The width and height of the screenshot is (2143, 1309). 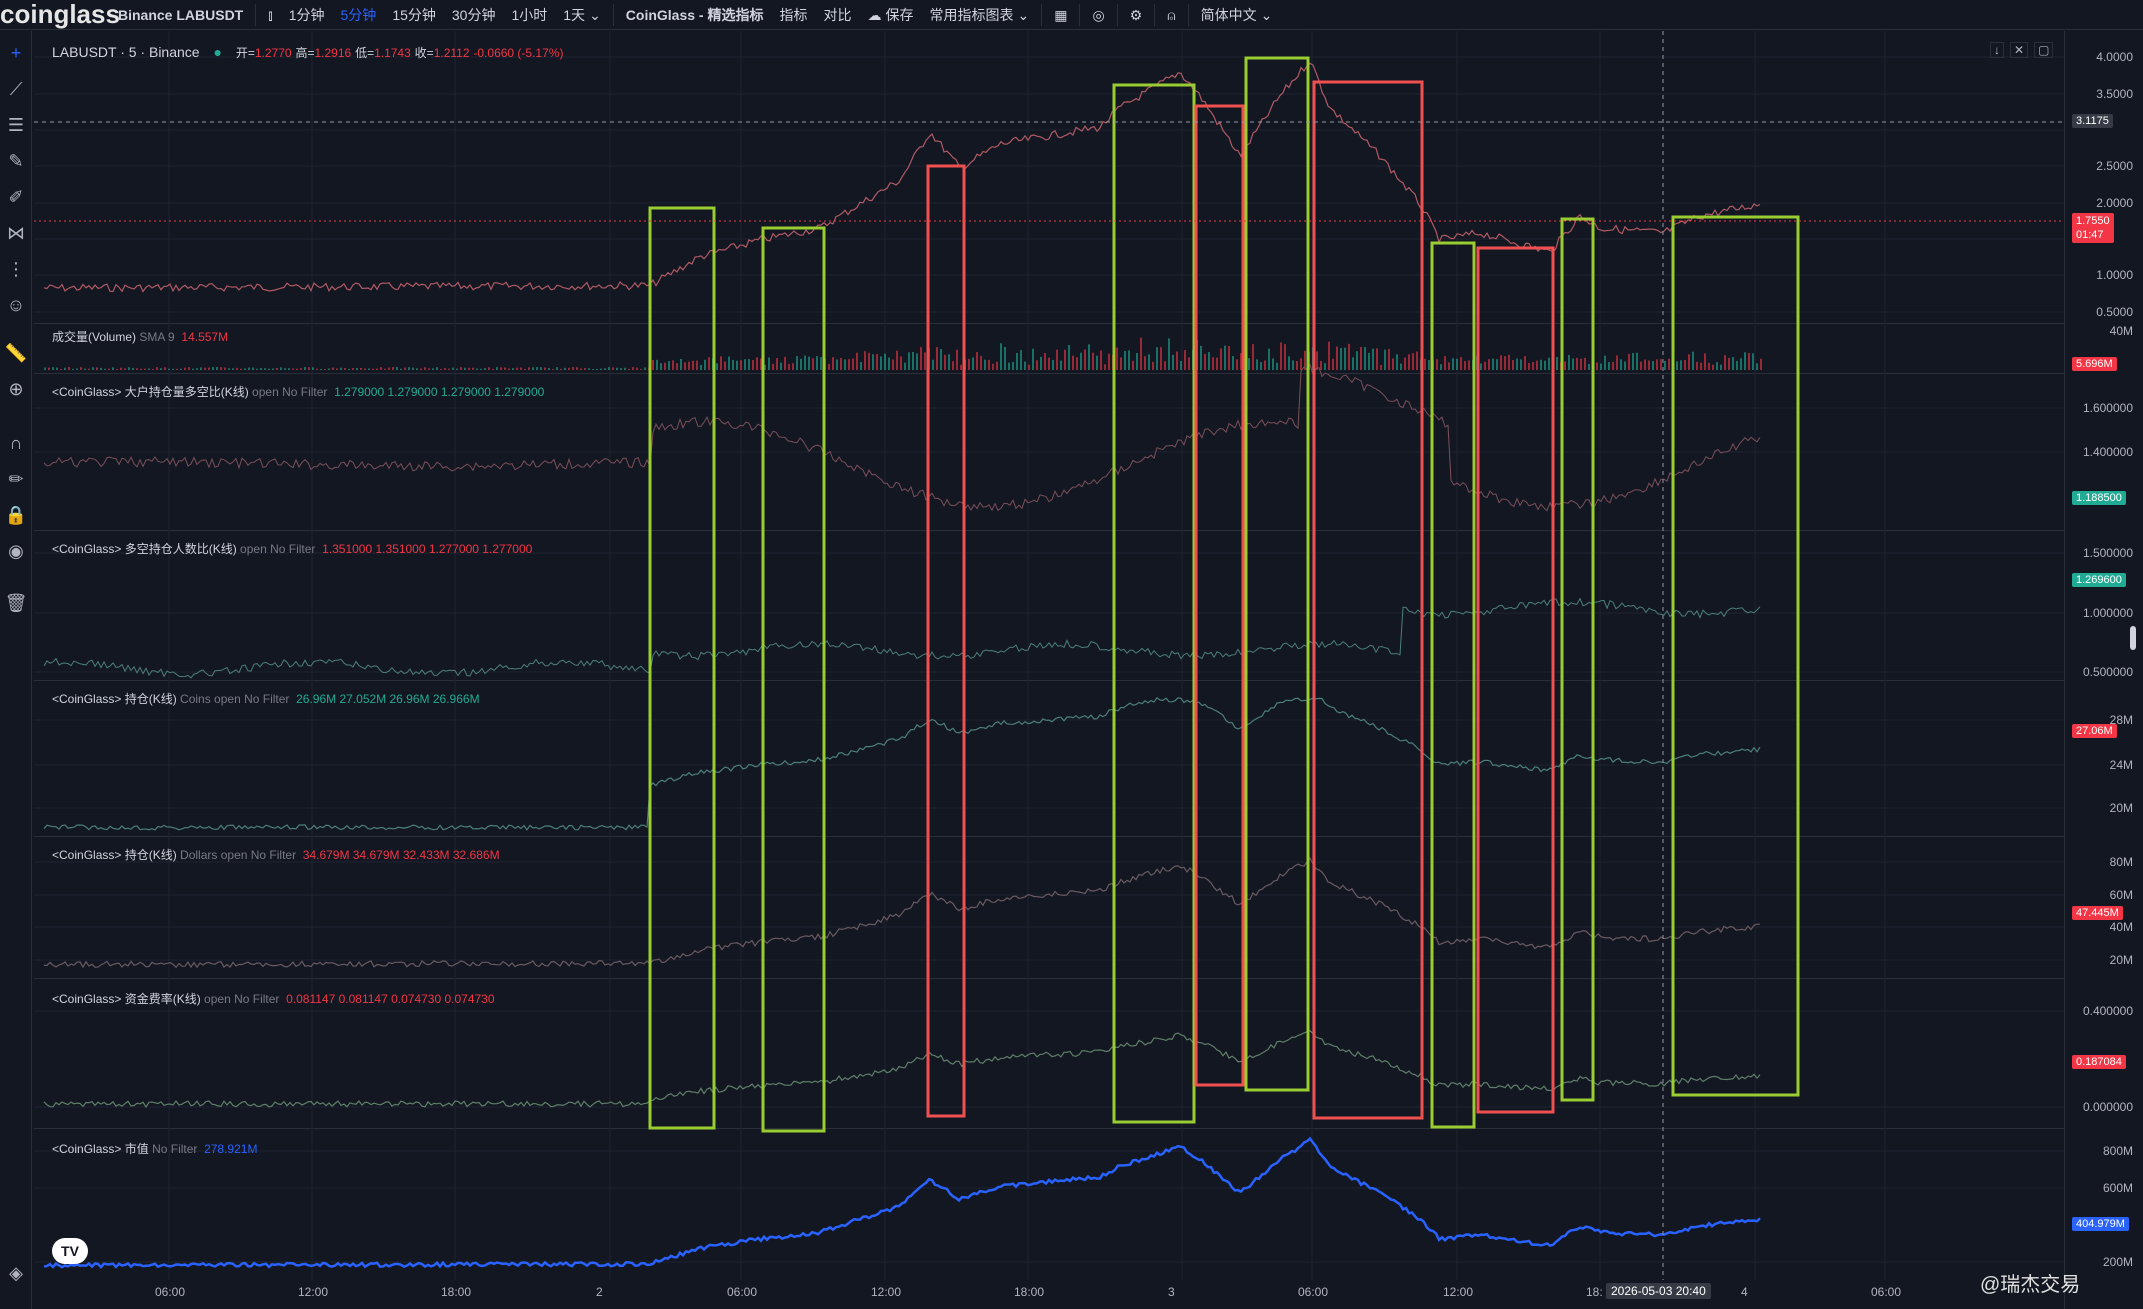 What do you see at coordinates (2114, 312) in the screenshot?
I see `axis-price-tick: 0.5000` at bounding box center [2114, 312].